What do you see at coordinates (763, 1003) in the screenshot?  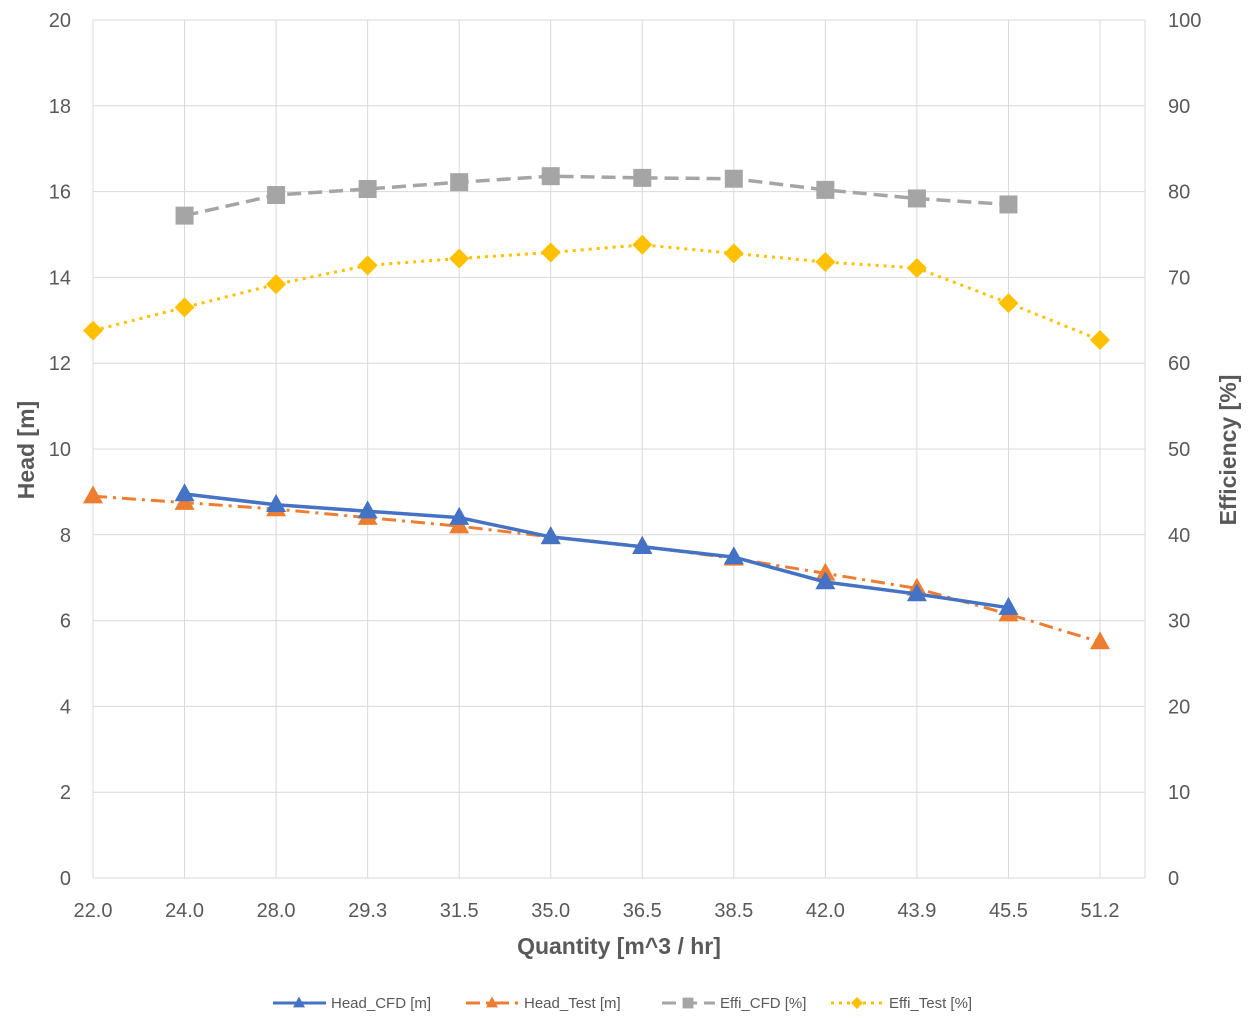 I see `legend-label: Effi_CFD [%]` at bounding box center [763, 1003].